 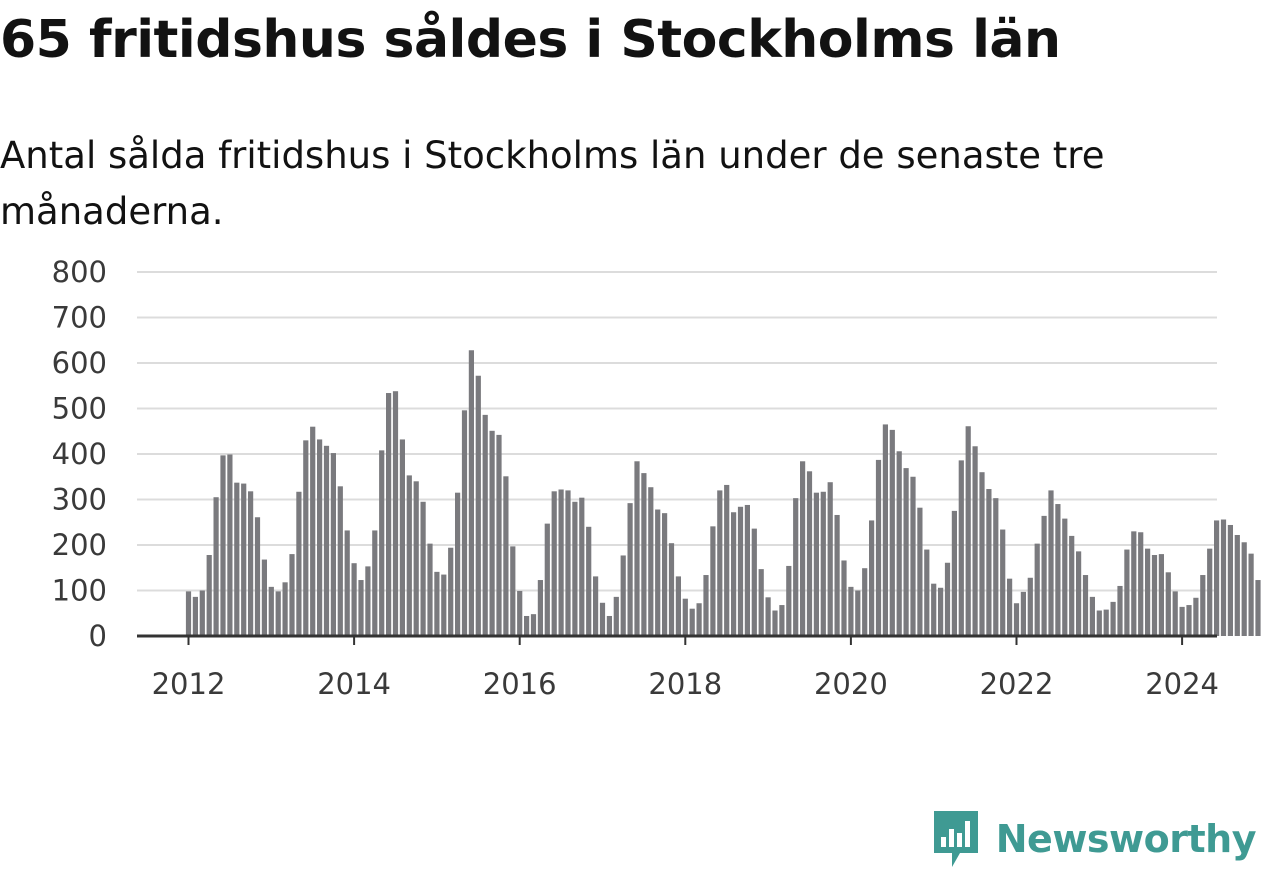 I want to click on y-tick-label: 300, so click(x=79, y=500).